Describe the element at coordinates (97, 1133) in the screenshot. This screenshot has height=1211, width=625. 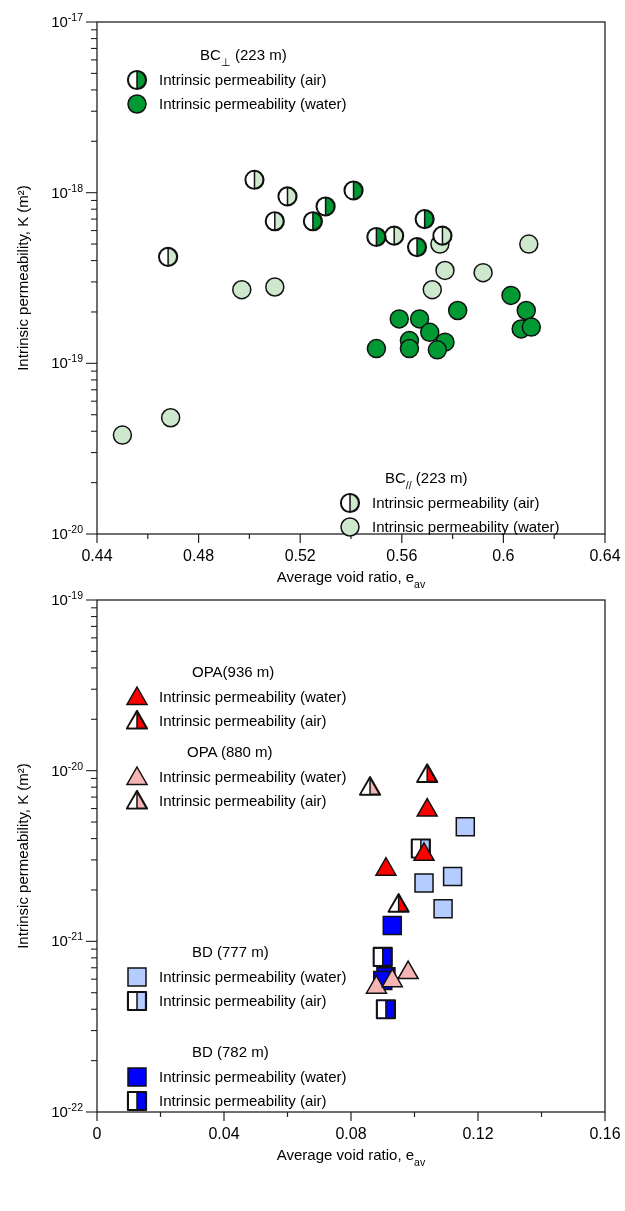
I see `x-tick-label: 0` at that location.